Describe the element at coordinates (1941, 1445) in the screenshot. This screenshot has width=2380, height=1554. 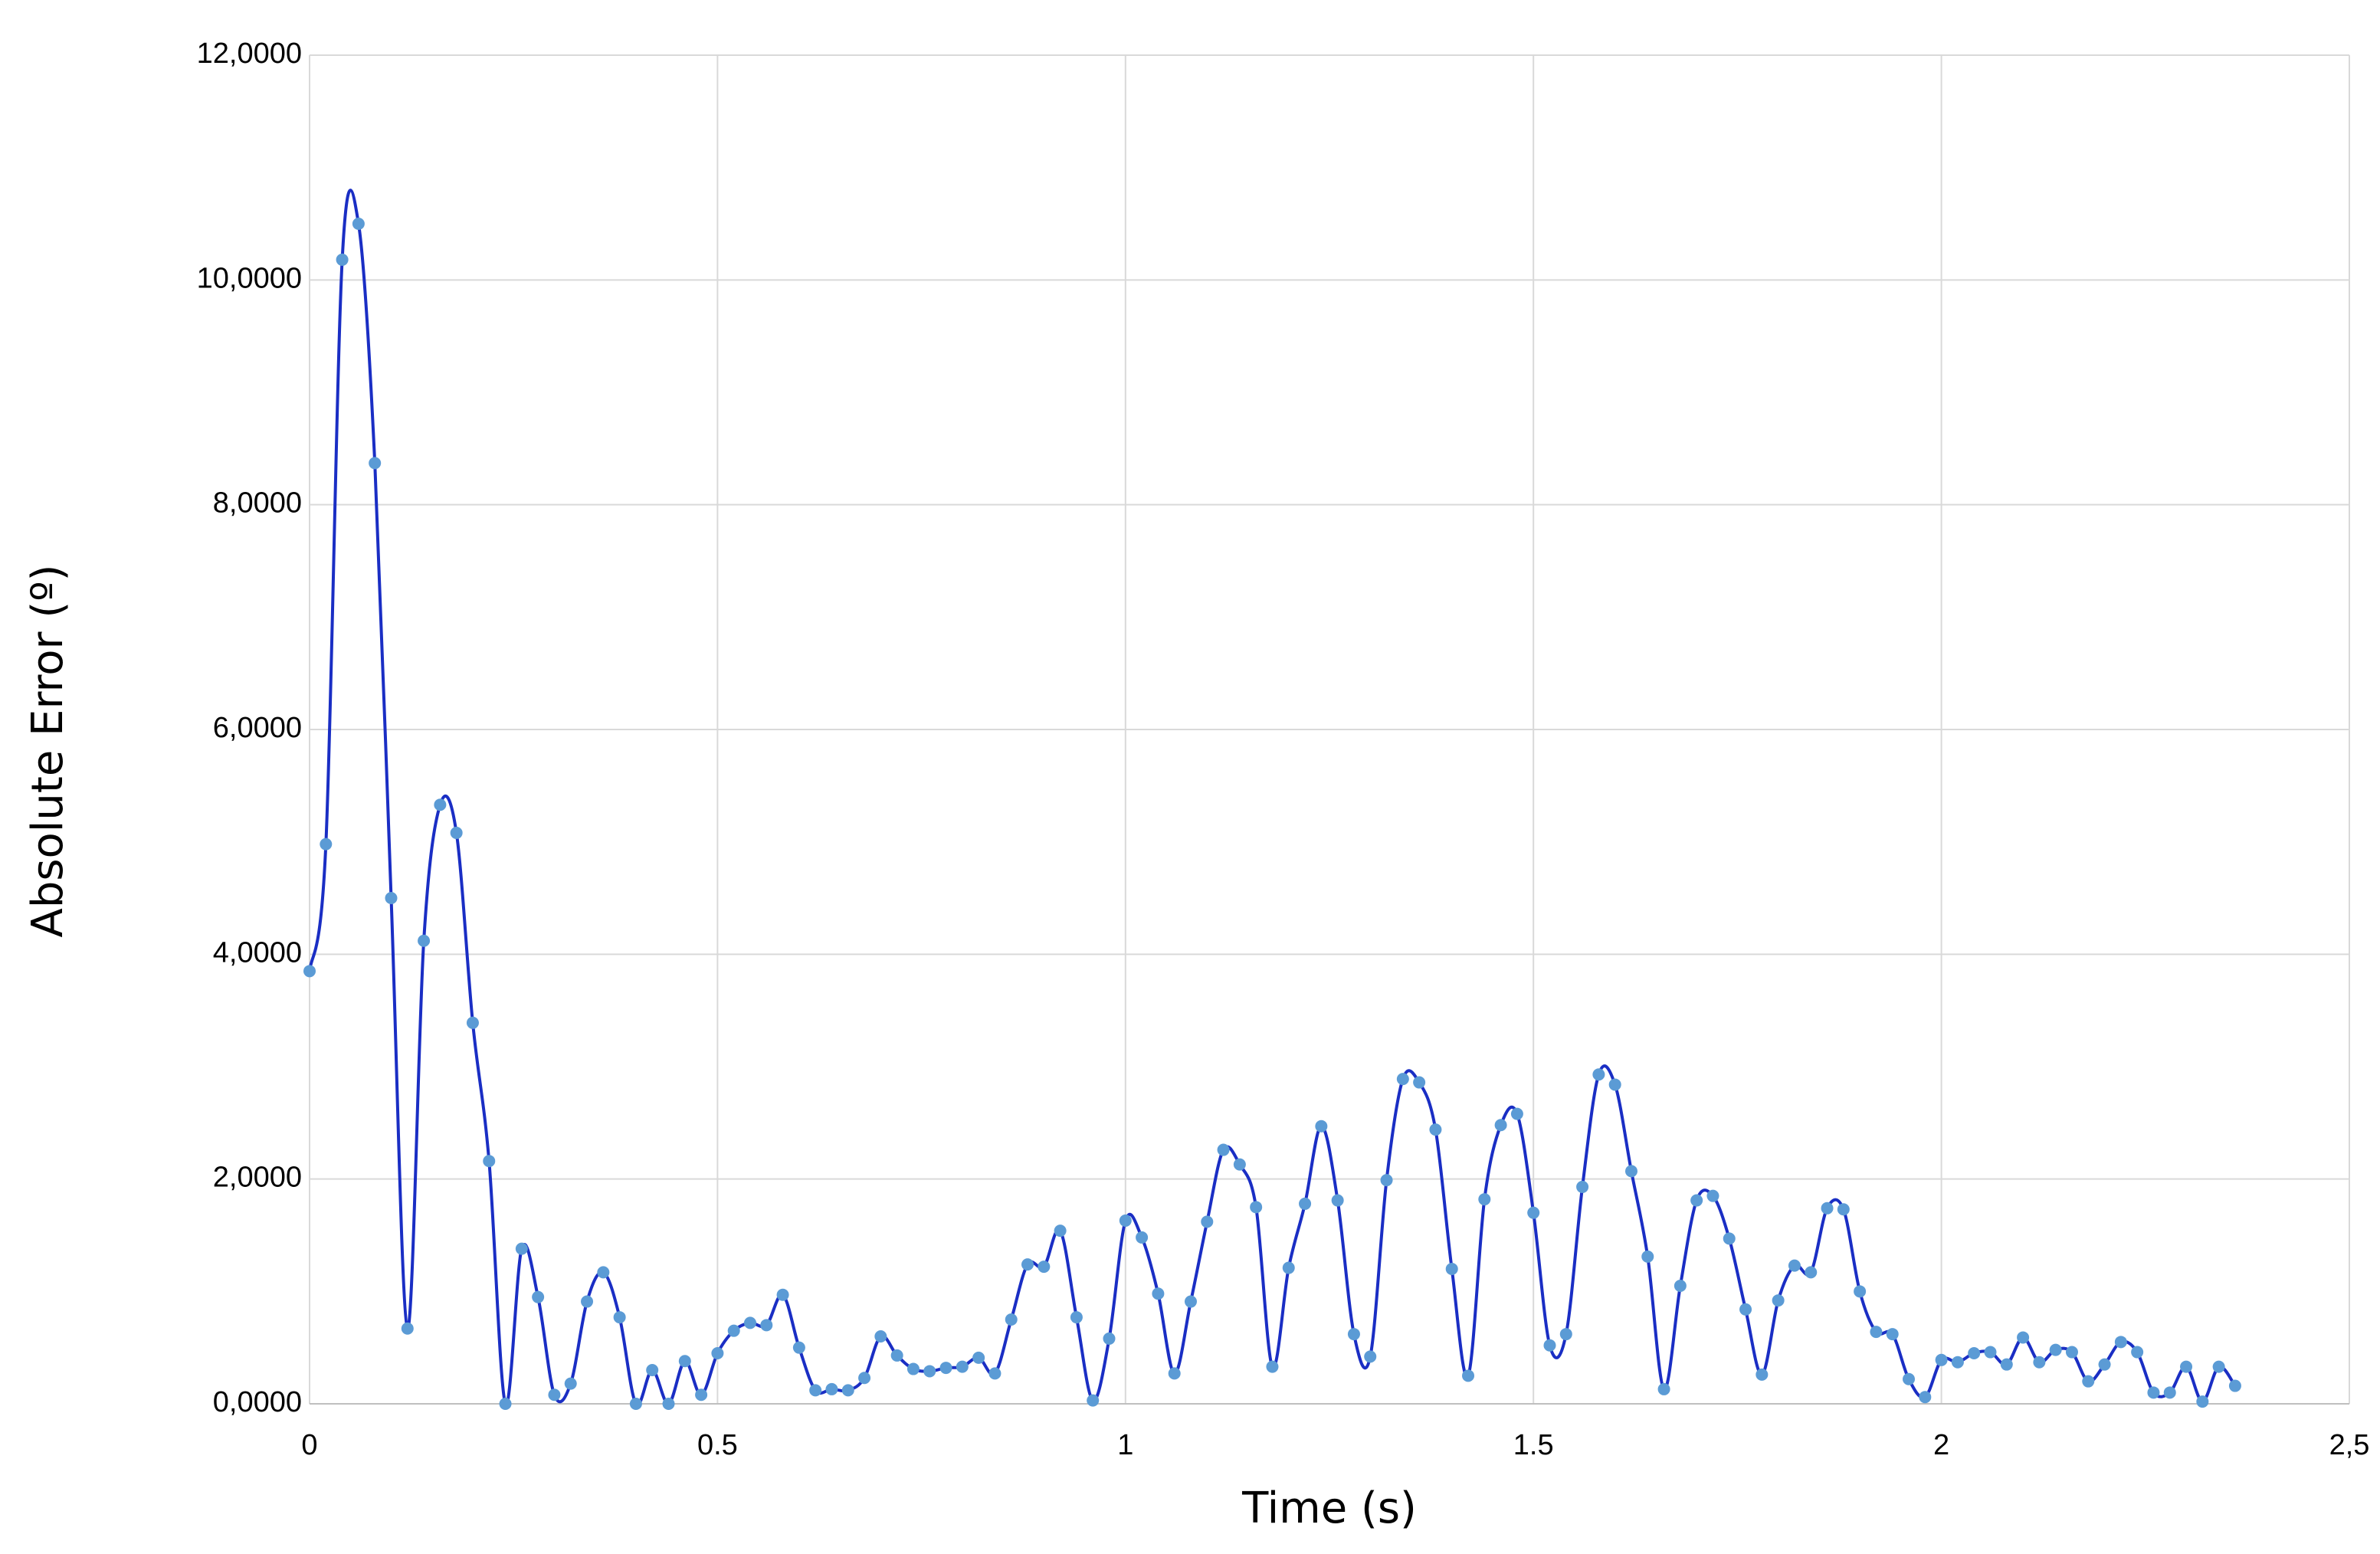
I see `x-tick-label: 2` at that location.